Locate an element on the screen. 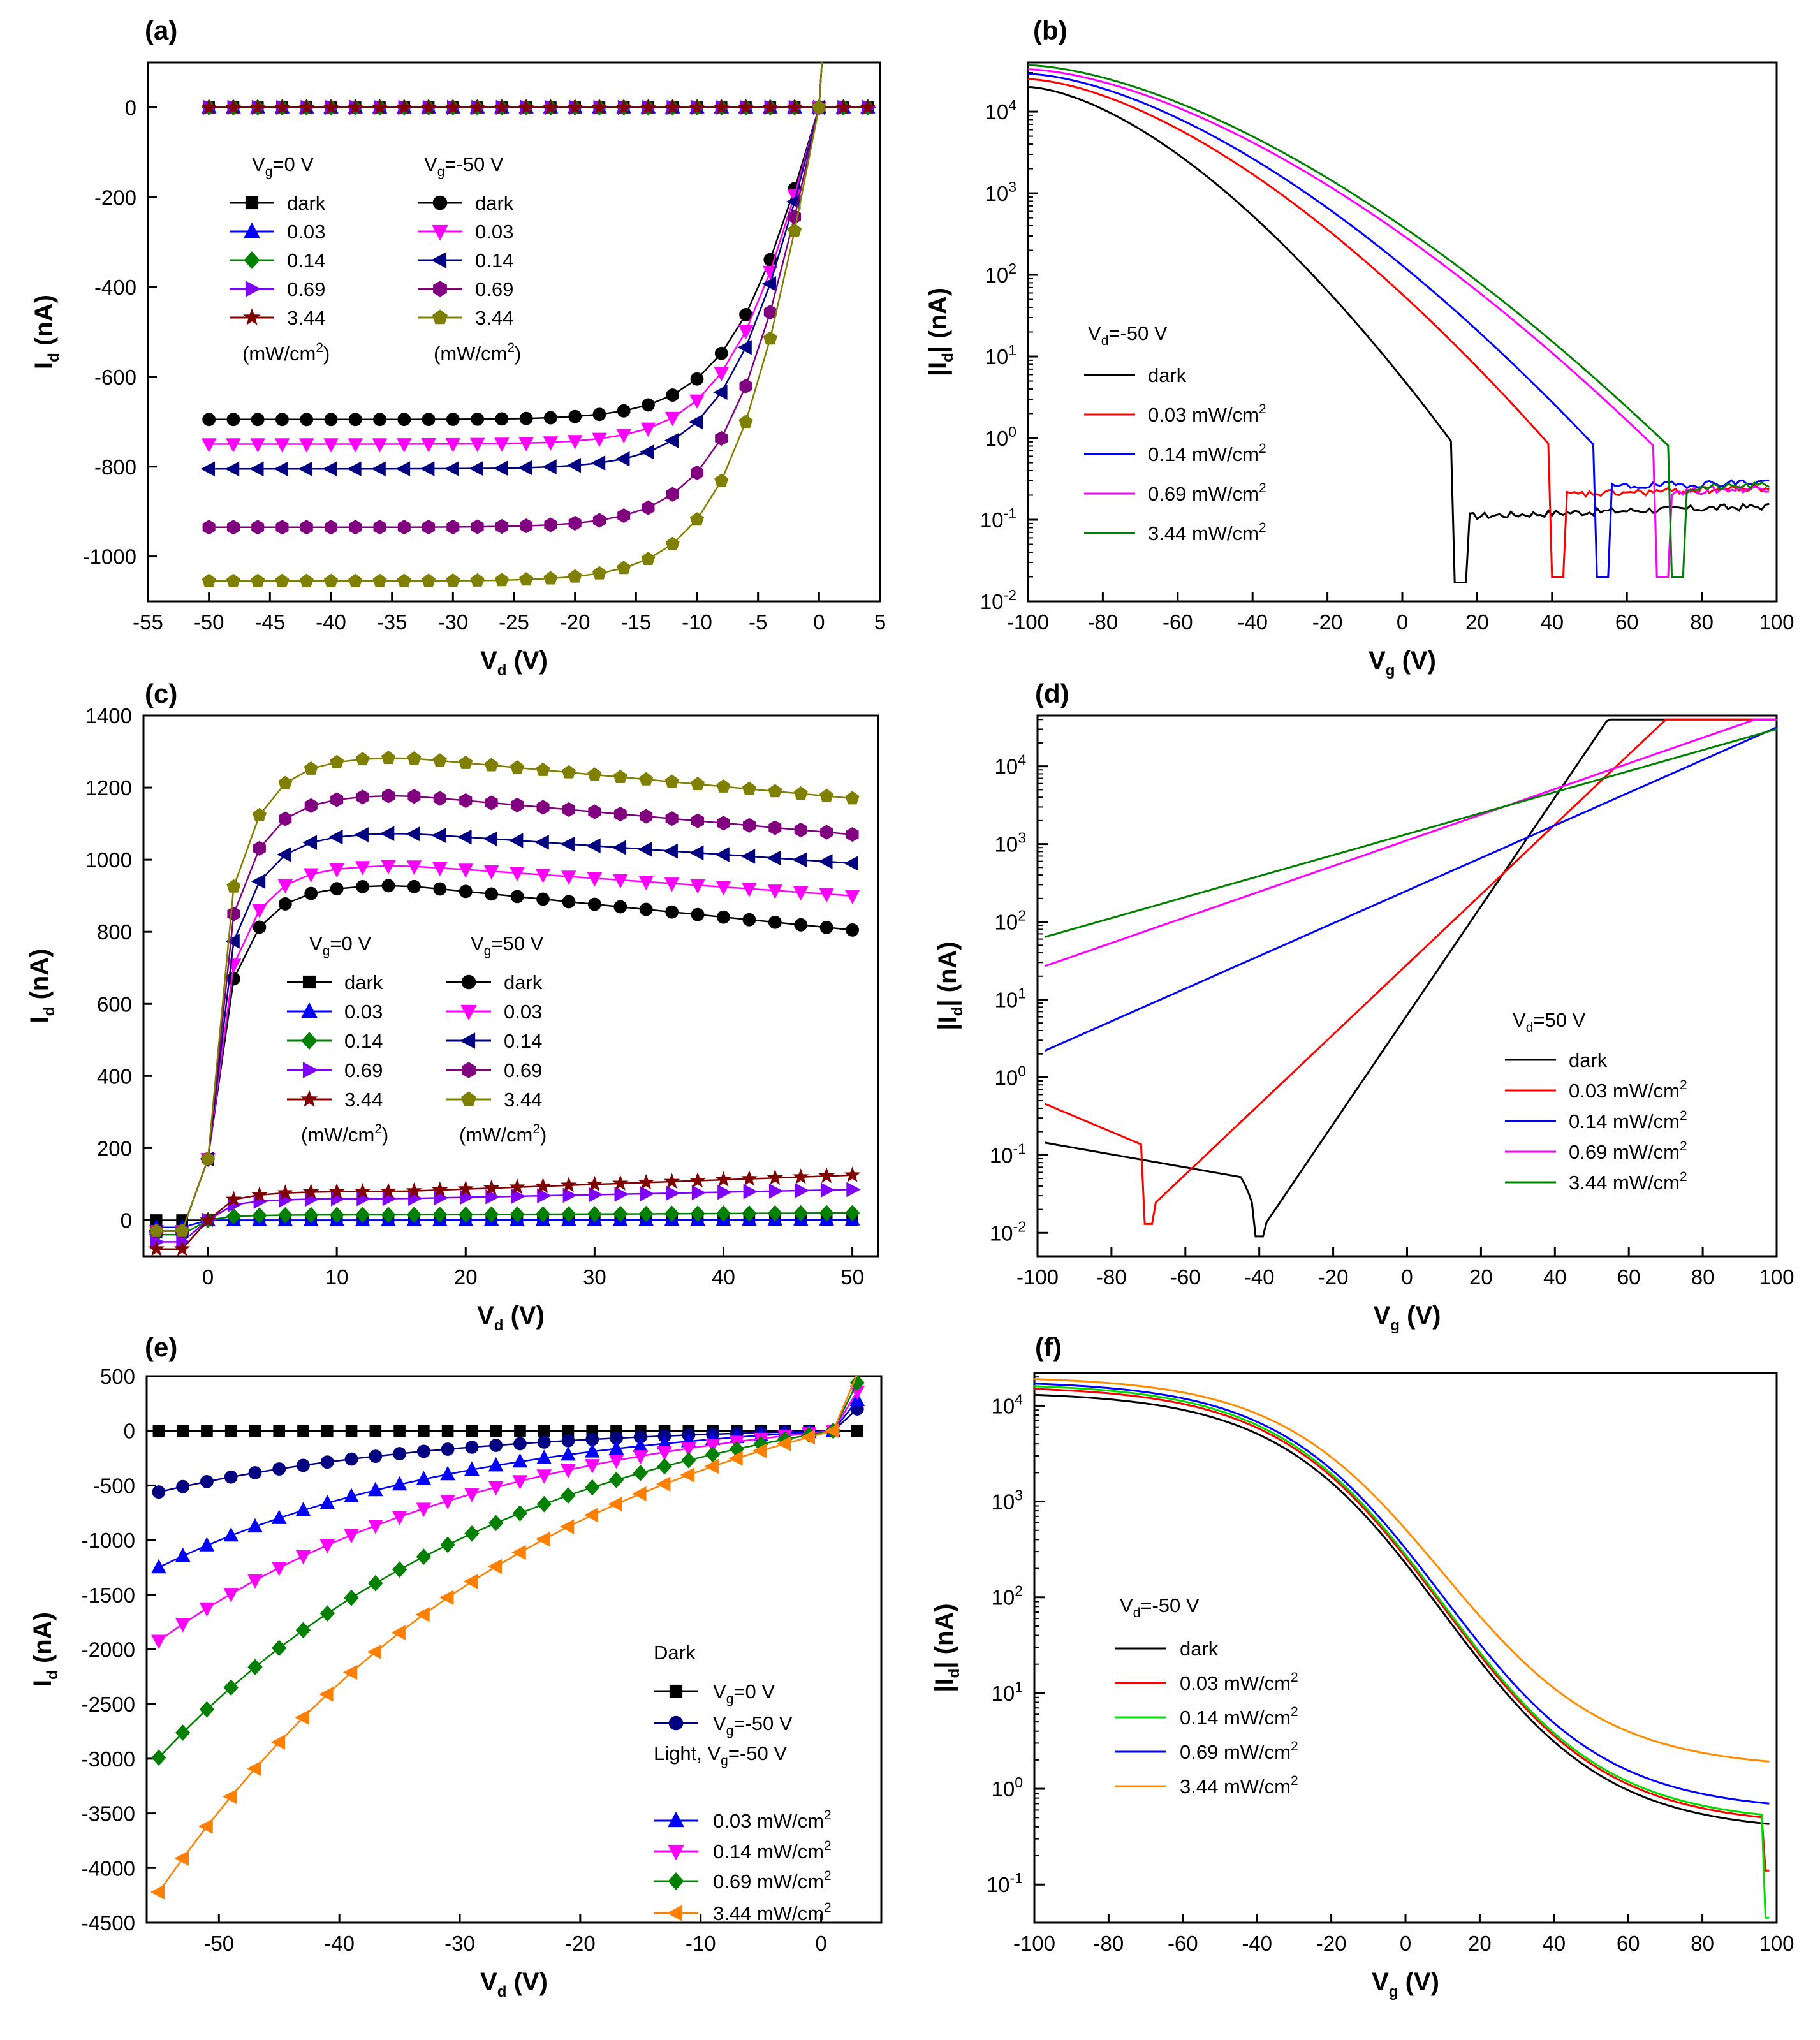 The image size is (1820, 2040). x-tick-label: 30 is located at coordinates (594, 1277).